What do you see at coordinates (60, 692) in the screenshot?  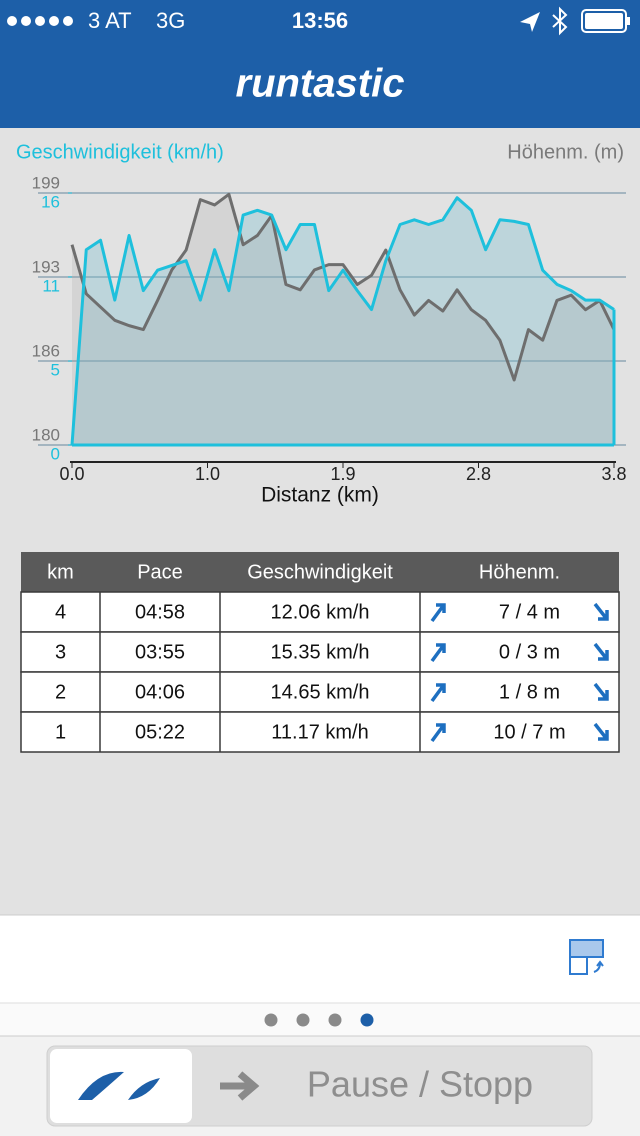 I see `table-cell: 2` at bounding box center [60, 692].